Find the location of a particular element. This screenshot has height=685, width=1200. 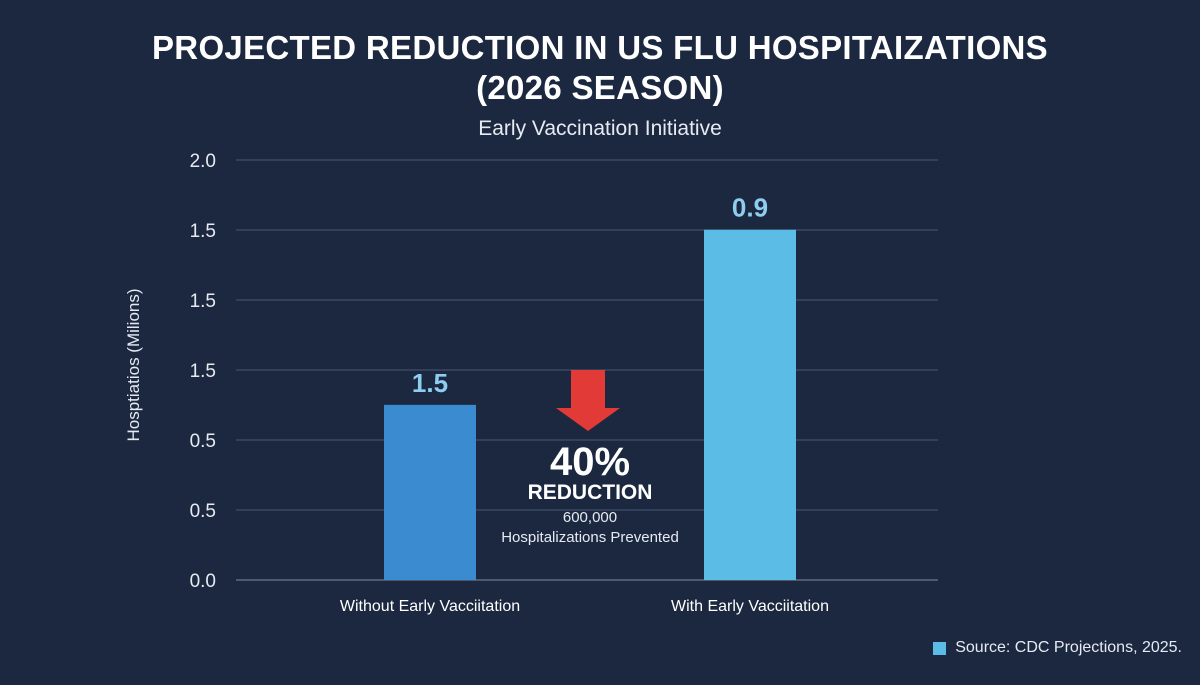

x-tick-label: With Early Vacciitation is located at coordinates (750, 606).